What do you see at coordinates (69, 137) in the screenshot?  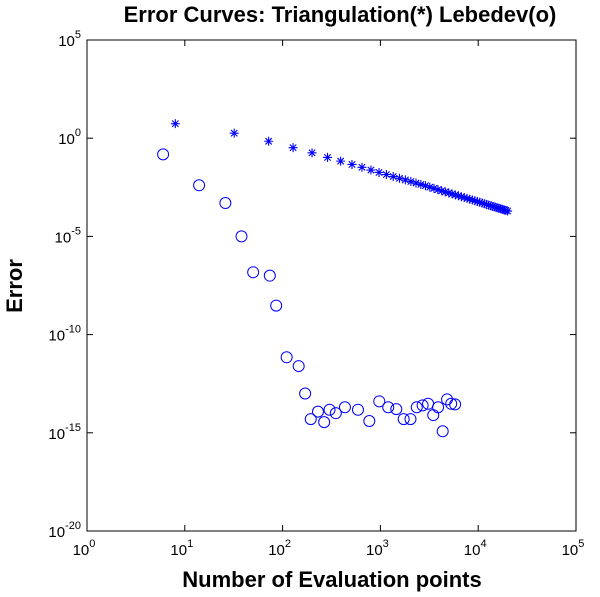 I see `y-tick-label: 10⁰` at bounding box center [69, 137].